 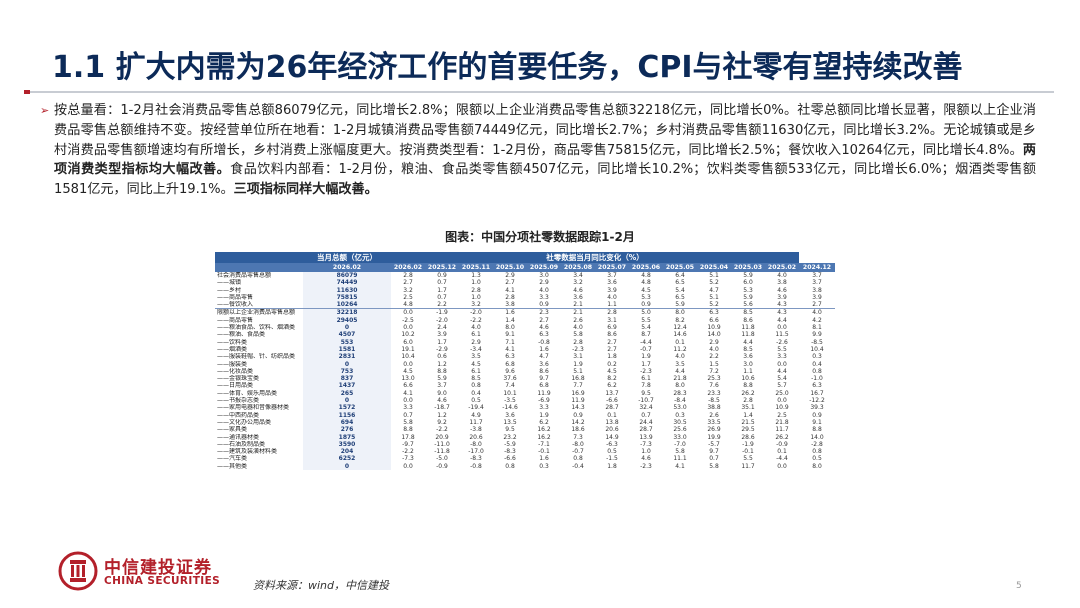 What do you see at coordinates (238, 379) in the screenshot?
I see `row-label: ——金银珠宝类` at bounding box center [238, 379].